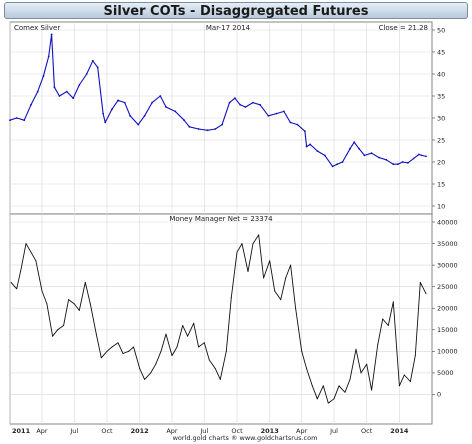 The width and height of the screenshot is (472, 444). I want to click on y-tick-label: 15000, so click(447, 330).